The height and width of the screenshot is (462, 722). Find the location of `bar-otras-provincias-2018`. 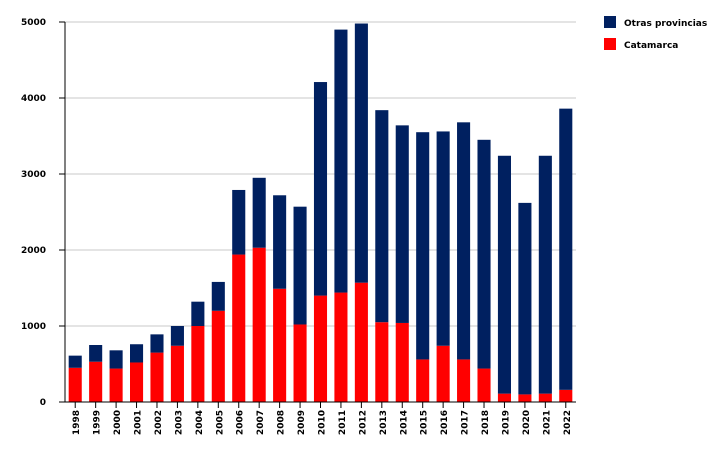

bar-otras-provincias-2018 is located at coordinates (484, 254).